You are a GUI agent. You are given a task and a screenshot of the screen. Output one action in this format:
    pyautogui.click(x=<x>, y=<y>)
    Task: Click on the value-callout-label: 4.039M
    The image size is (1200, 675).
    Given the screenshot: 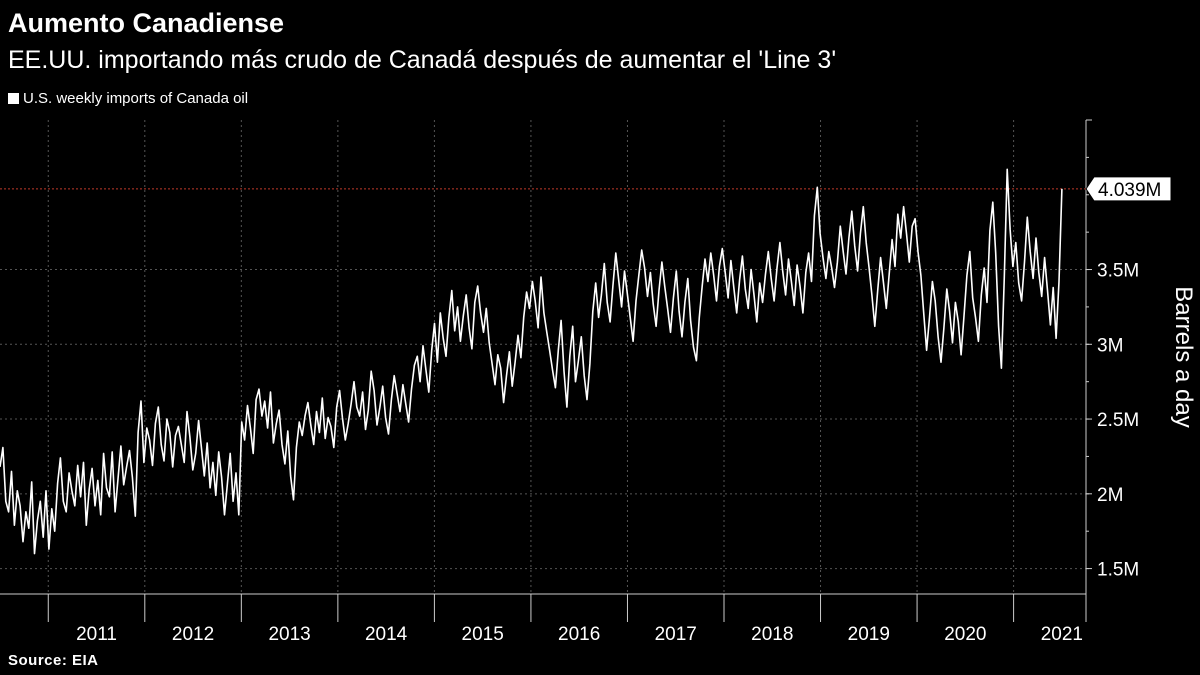 What is the action you would take?
    pyautogui.click(x=1129, y=190)
    